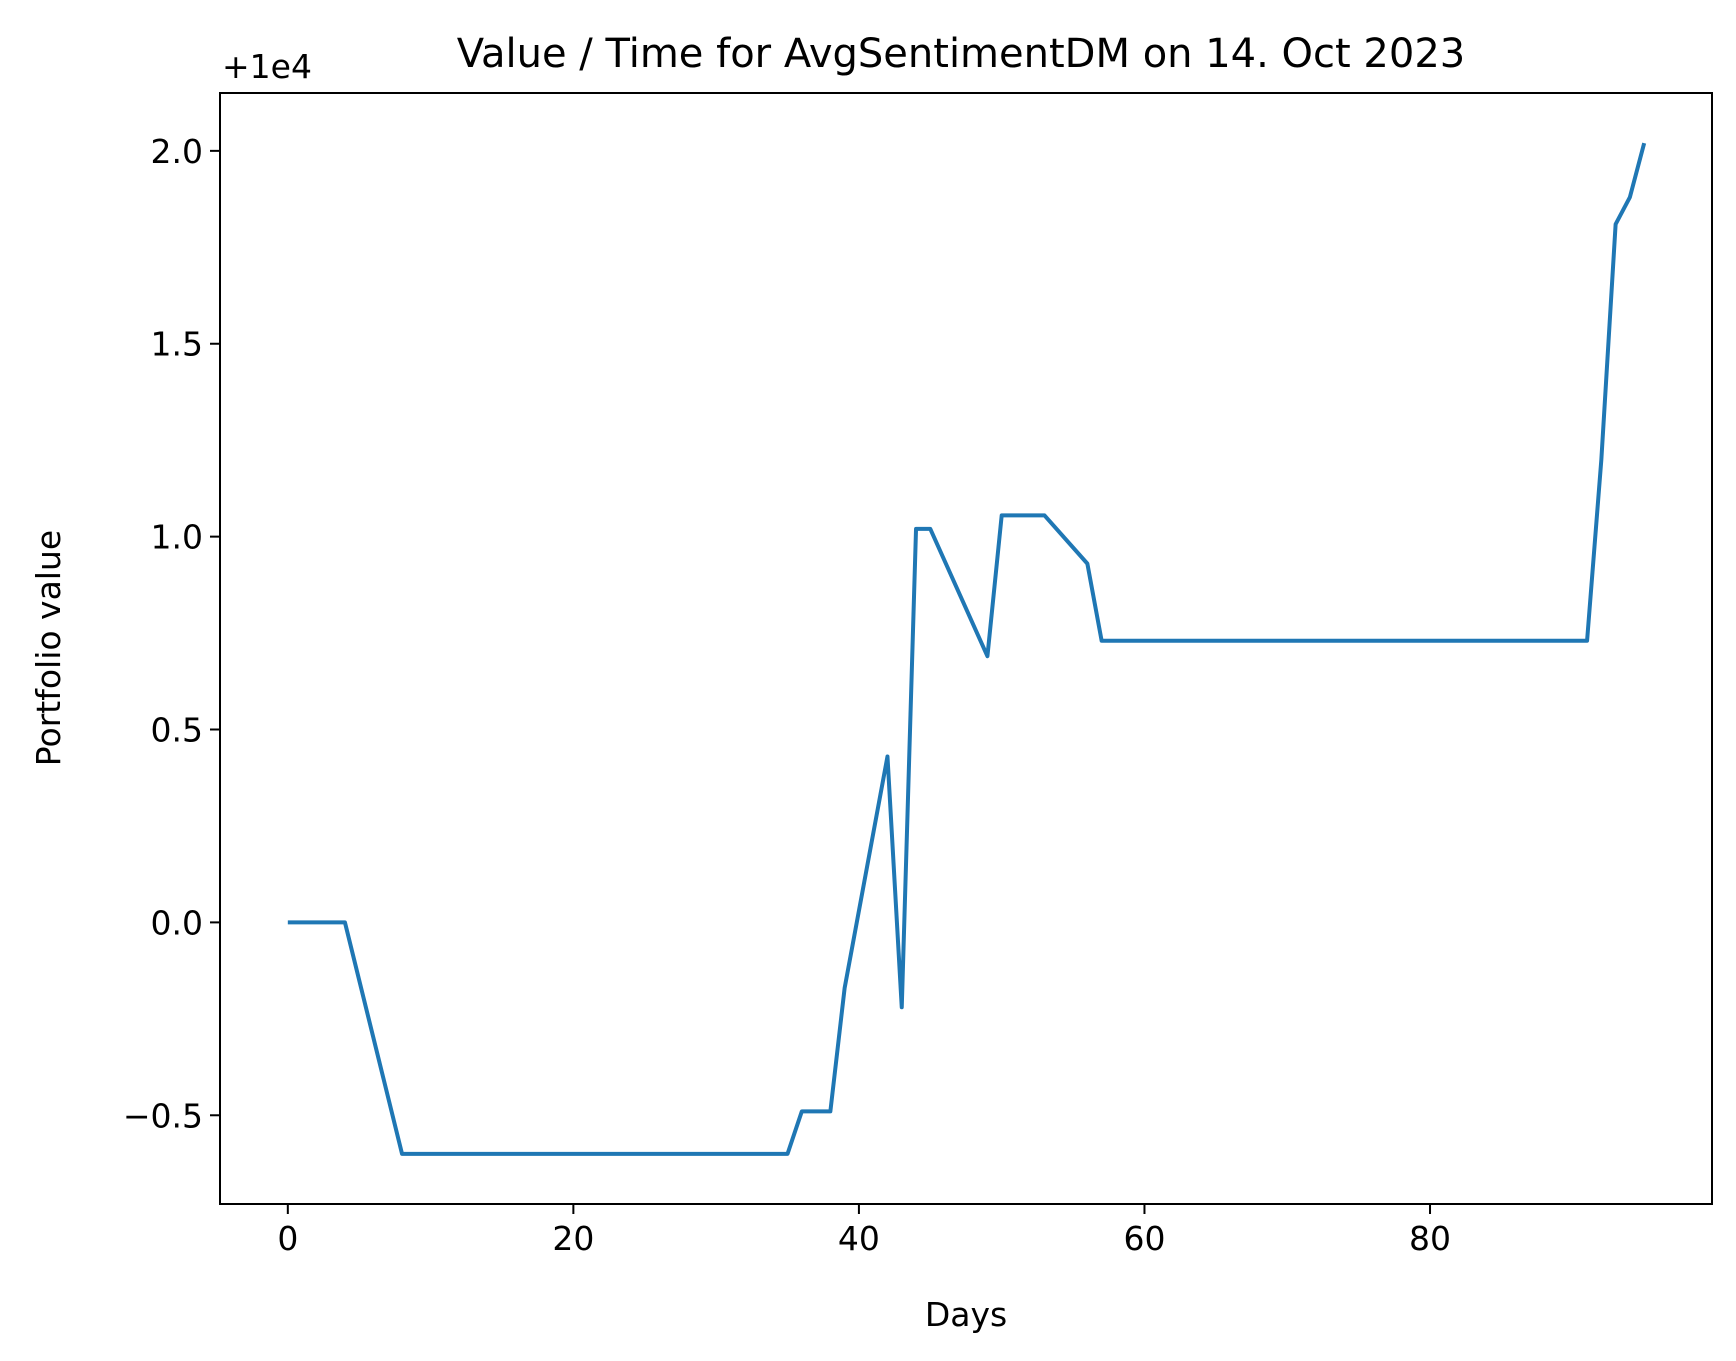 The image size is (1736, 1361). I want to click on y-offset-label: +1e4, so click(267, 66).